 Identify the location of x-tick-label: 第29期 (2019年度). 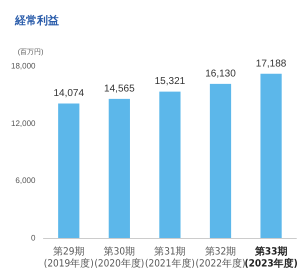
(69, 258).